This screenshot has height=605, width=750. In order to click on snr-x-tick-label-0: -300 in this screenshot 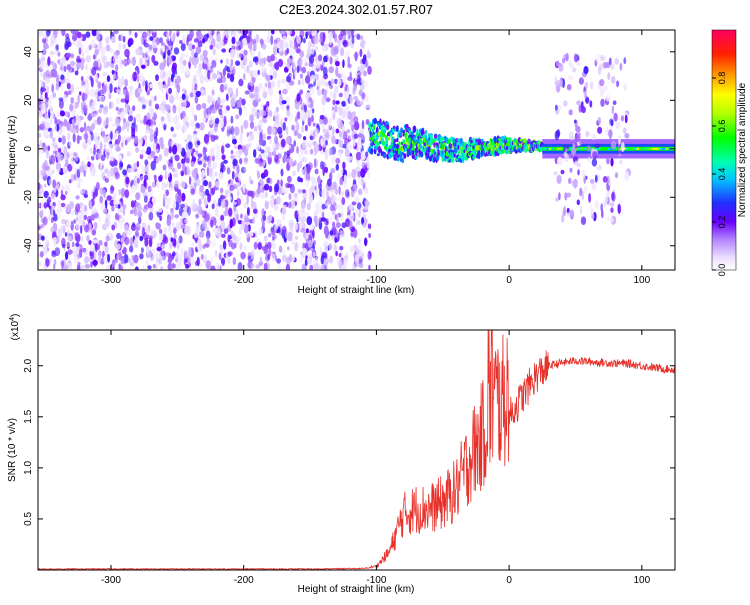, I will do `click(111, 580)`.